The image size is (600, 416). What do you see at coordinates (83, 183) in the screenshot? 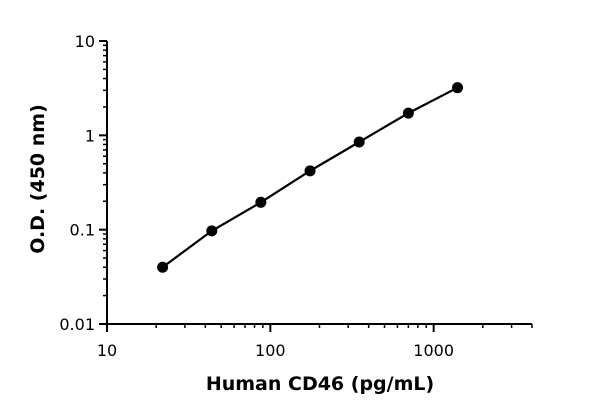
I see `y-axis-ticks: 0.01 0.1 1 10` at bounding box center [83, 183].